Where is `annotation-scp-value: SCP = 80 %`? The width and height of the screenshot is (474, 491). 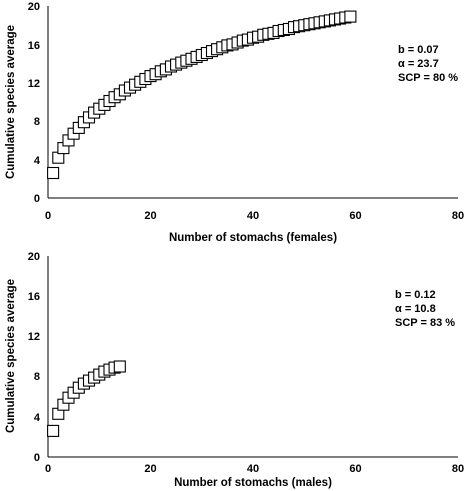 annotation-scp-value: SCP = 80 % is located at coordinates (428, 78).